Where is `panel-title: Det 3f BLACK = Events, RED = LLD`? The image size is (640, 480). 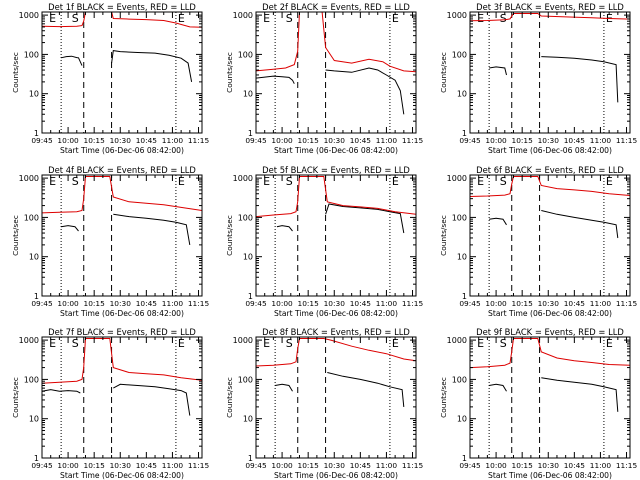
panel-title: Det 3f BLACK = Events, RED = LLD is located at coordinates (550, 7).